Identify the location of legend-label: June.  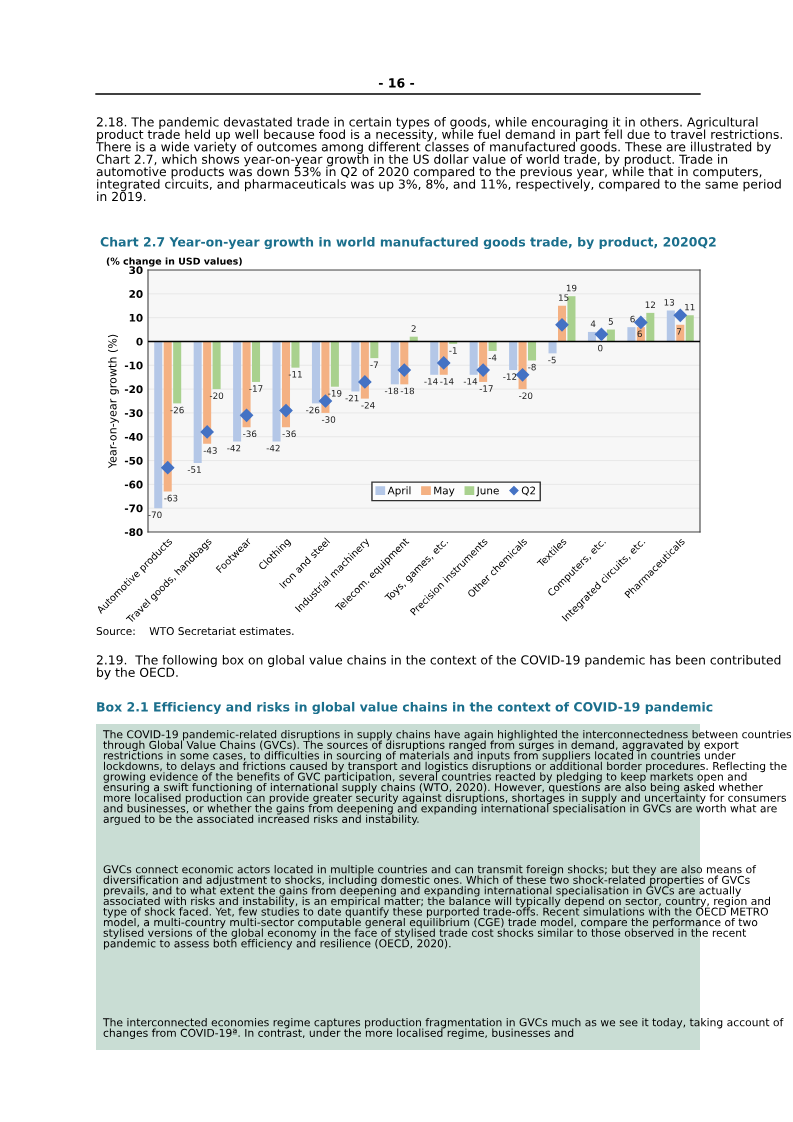
(487, 491).